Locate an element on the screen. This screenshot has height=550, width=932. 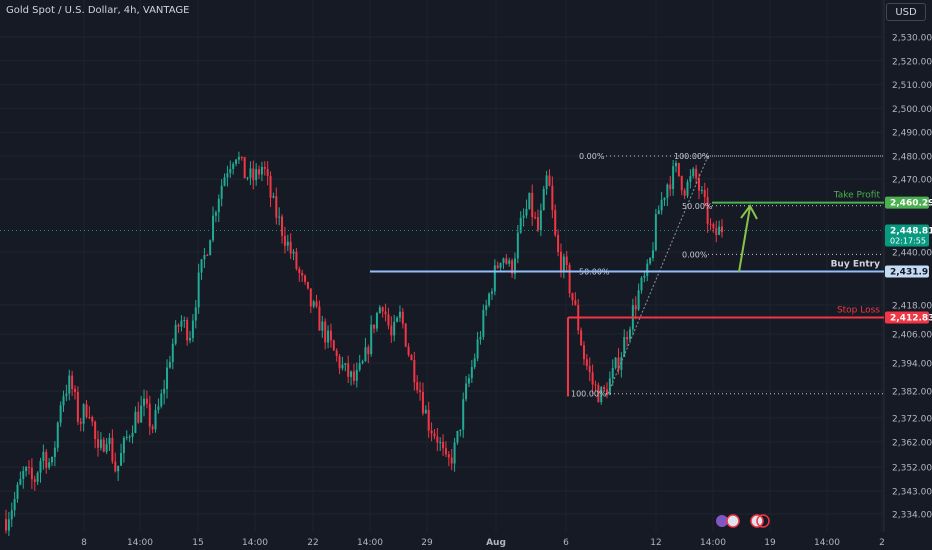
y-tick-label: 2,510.00 is located at coordinates (912, 86).